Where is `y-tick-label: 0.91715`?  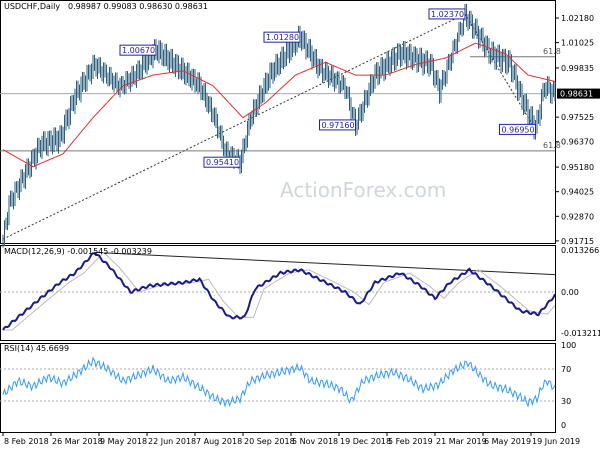
y-tick-label: 0.91715 is located at coordinates (577, 241).